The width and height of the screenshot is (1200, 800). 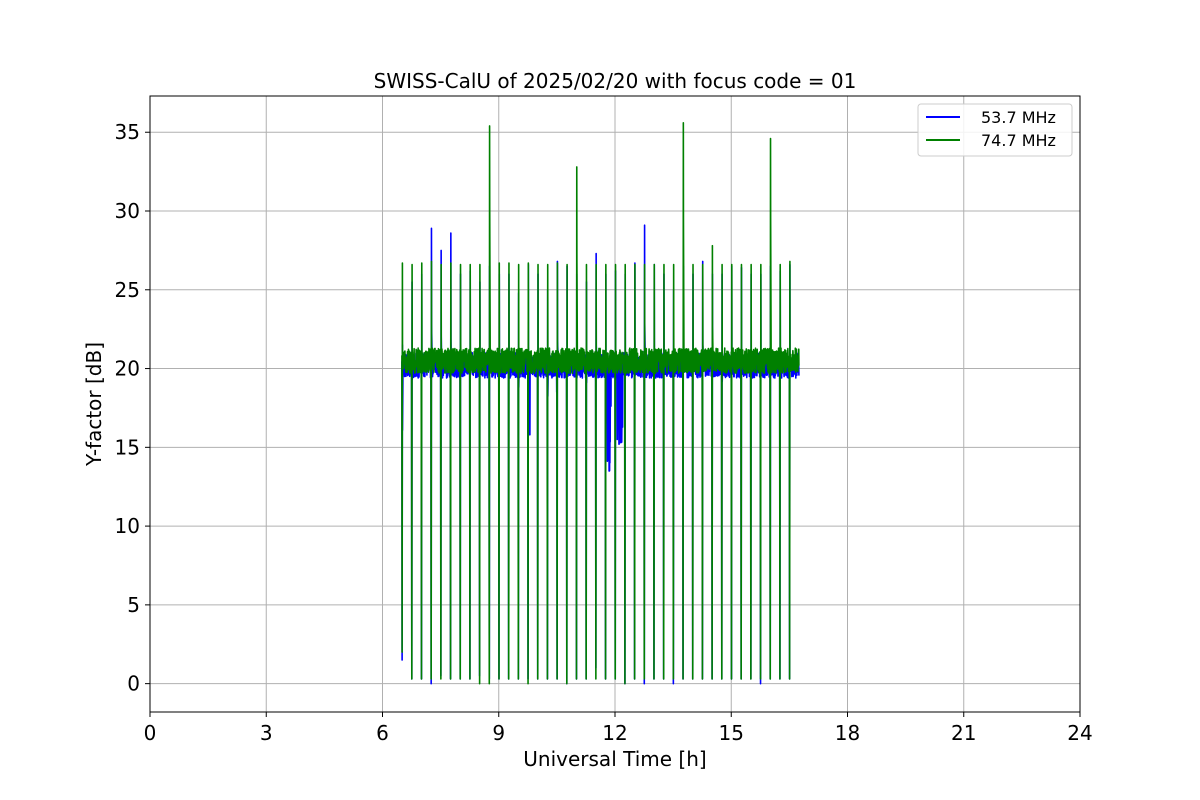 I want to click on x-axis-label: Universal Time [h], so click(x=614, y=759).